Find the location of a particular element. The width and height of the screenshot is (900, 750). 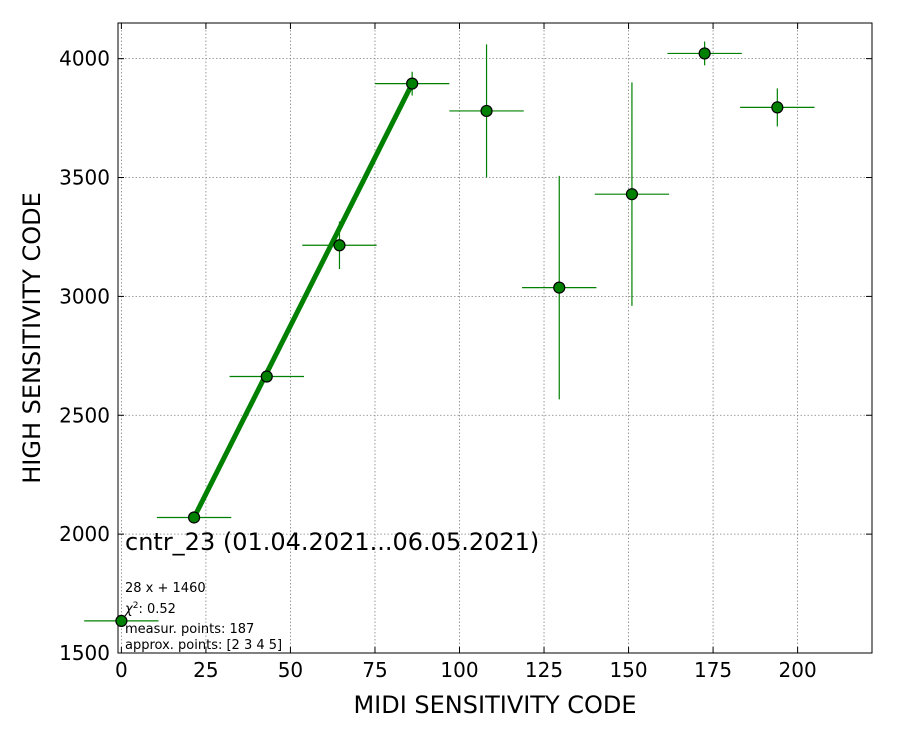

chi2-exponent: 2 is located at coordinates (136, 606).